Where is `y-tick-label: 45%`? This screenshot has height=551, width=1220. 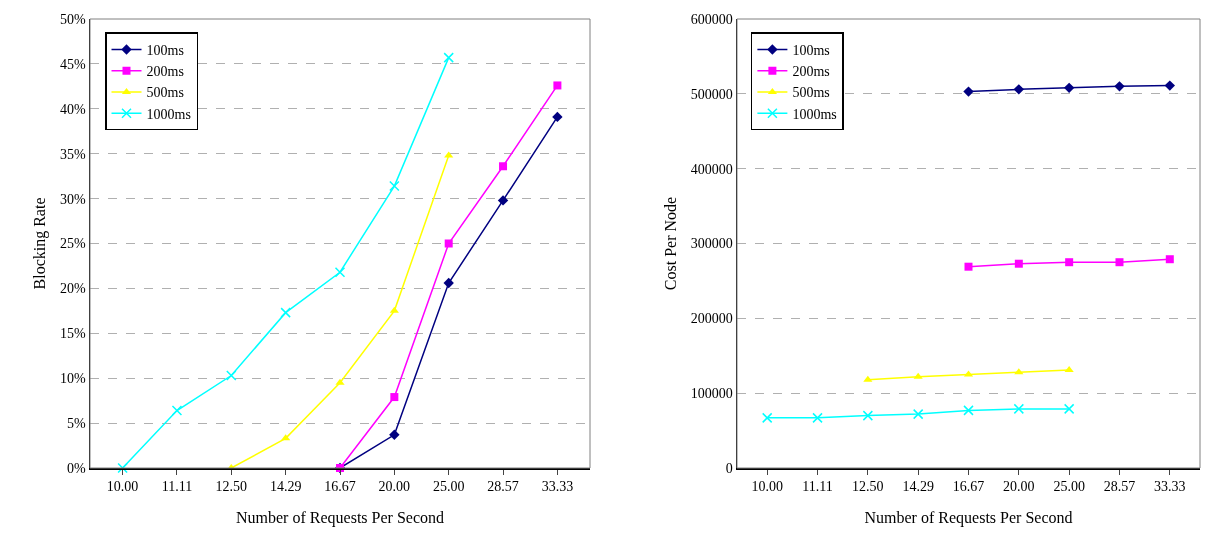
y-tick-label: 45% is located at coordinates (73, 64).